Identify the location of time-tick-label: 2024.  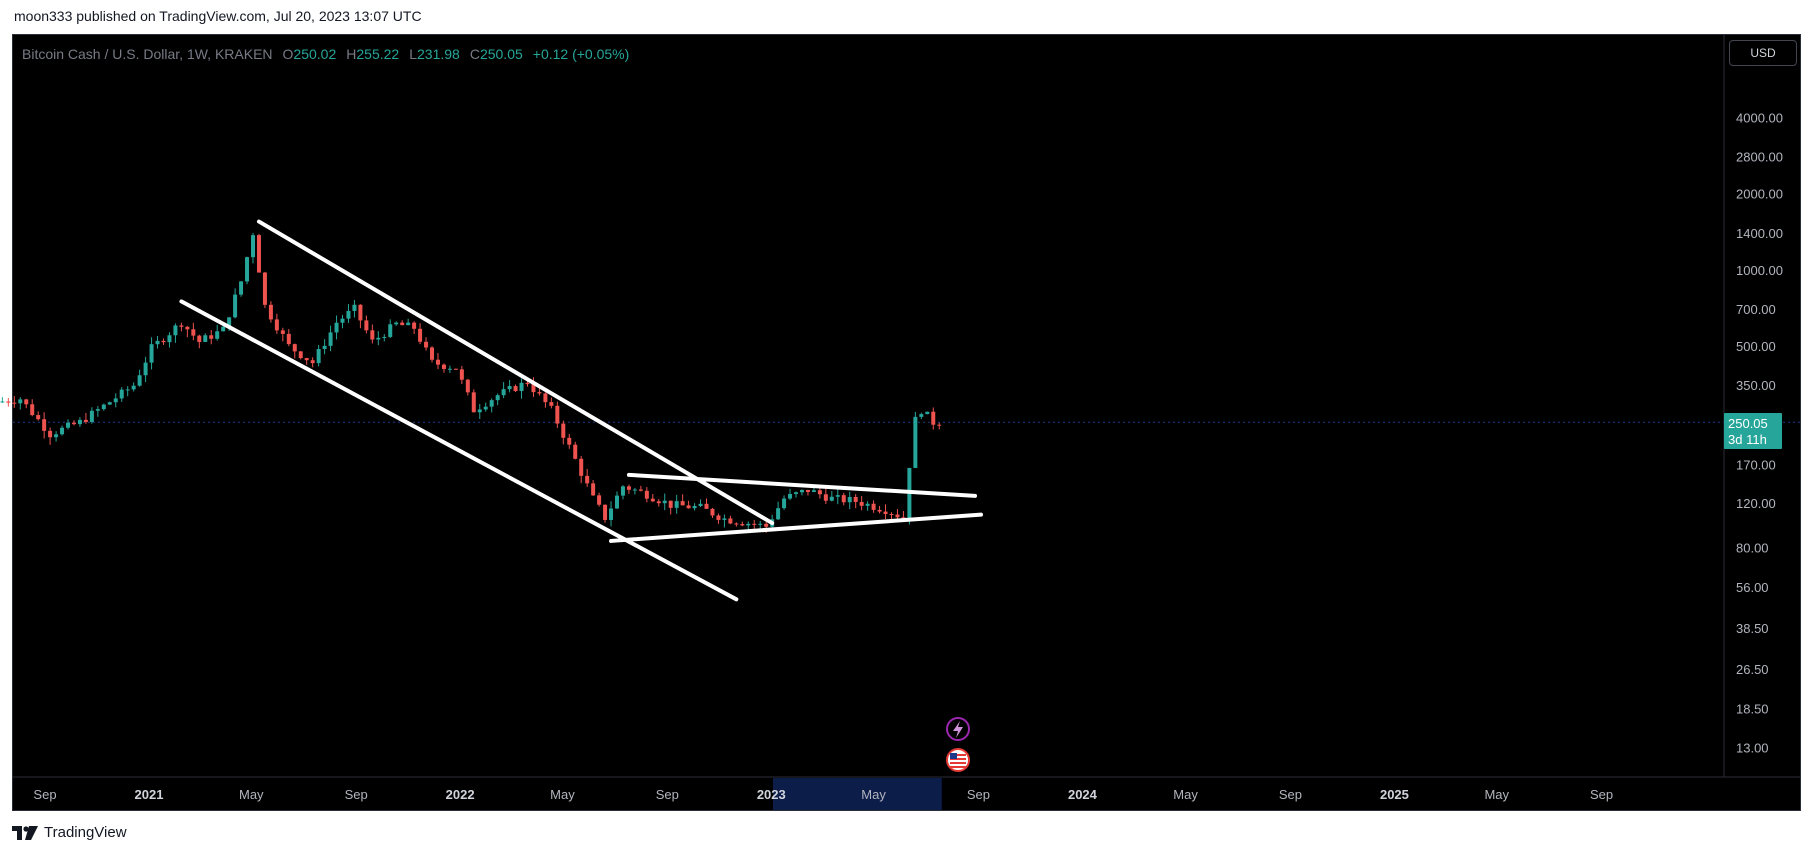
(1083, 794).